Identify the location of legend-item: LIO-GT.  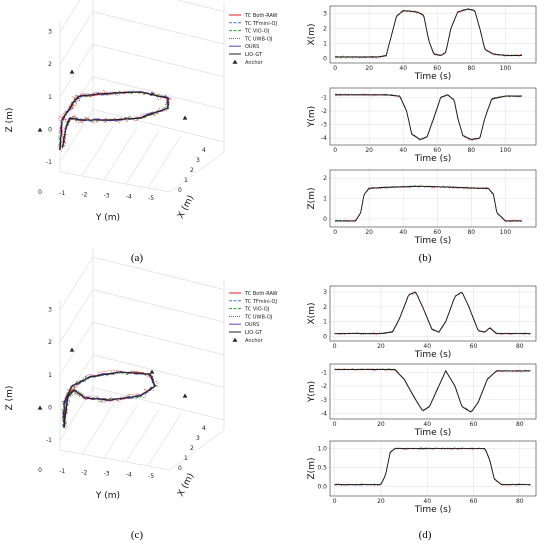
(246, 55).